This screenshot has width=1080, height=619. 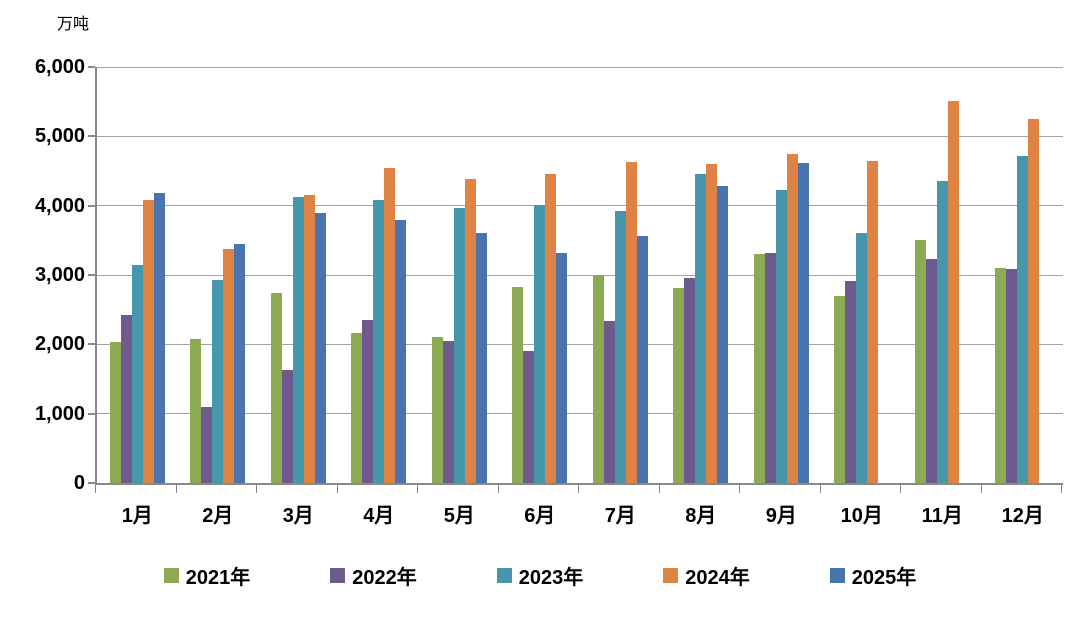 What do you see at coordinates (379, 341) in the screenshot?
I see `bar-2023年-4月` at bounding box center [379, 341].